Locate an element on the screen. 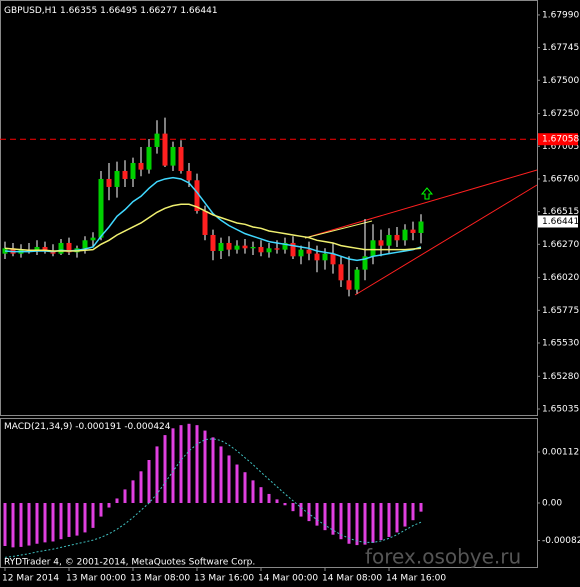 The image size is (580, 587). x-tick-label: 13 Mar 08:00 is located at coordinates (160, 579).